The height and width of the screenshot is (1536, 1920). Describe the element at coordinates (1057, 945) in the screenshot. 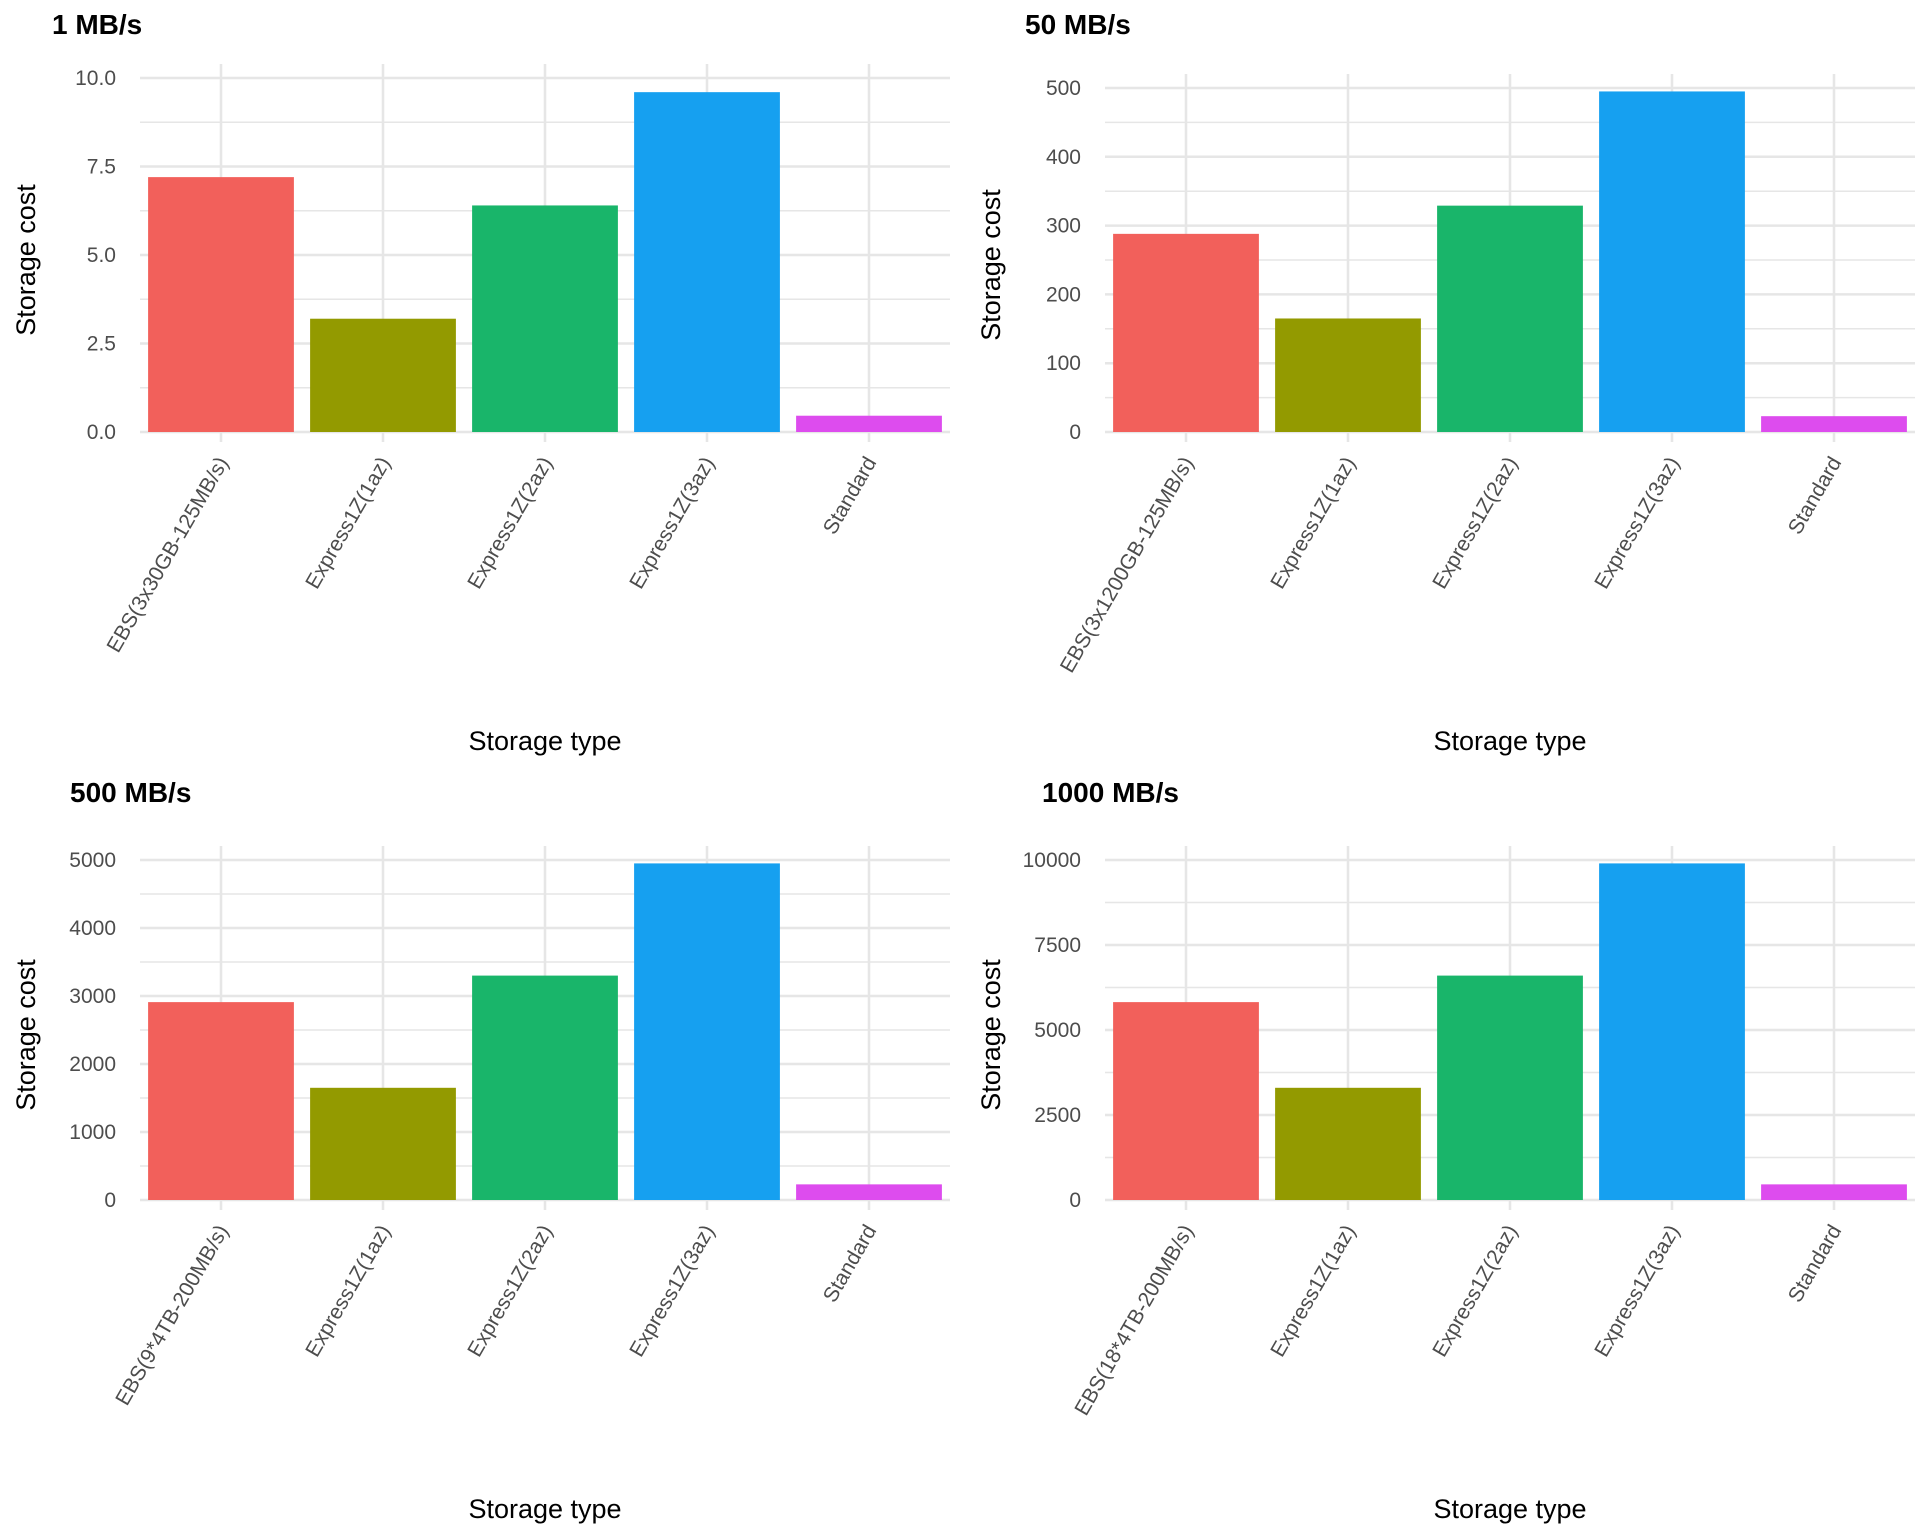

I see `y-tick-label: 7500` at that location.